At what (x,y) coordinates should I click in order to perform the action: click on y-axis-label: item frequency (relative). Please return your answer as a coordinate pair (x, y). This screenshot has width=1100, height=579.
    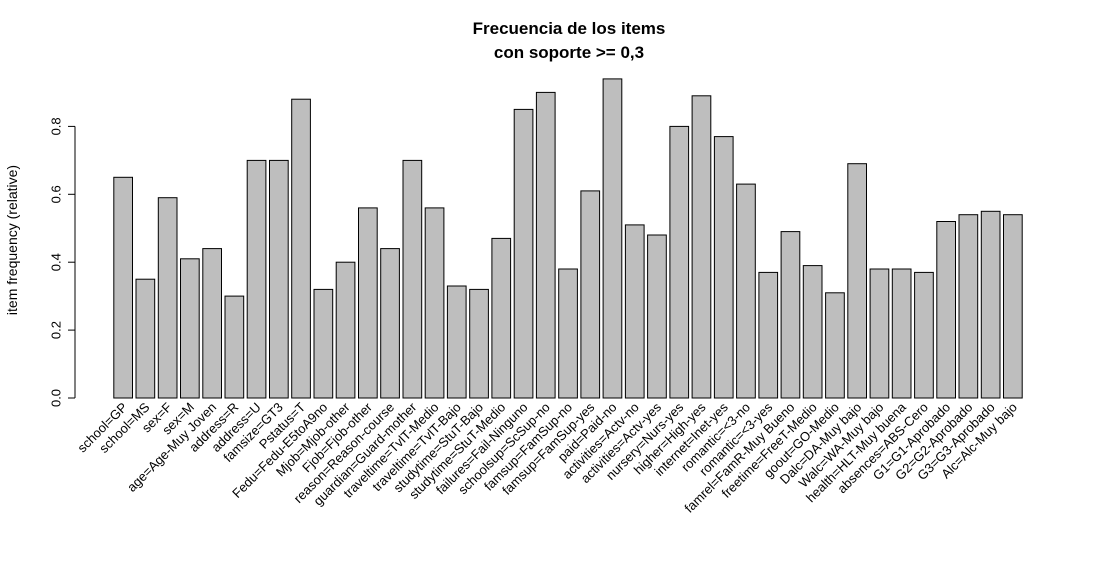
    Looking at the image, I should click on (12, 240).